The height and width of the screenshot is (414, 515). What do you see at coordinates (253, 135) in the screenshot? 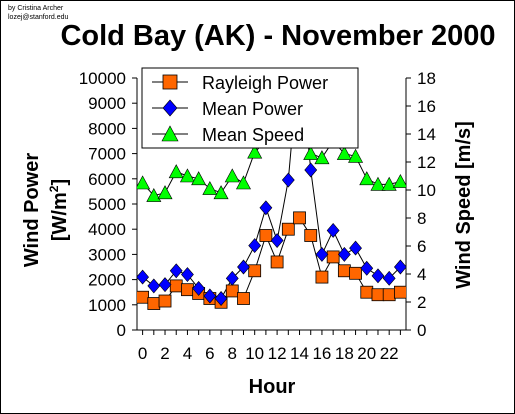
I see `legend-label: Mean Speed` at bounding box center [253, 135].